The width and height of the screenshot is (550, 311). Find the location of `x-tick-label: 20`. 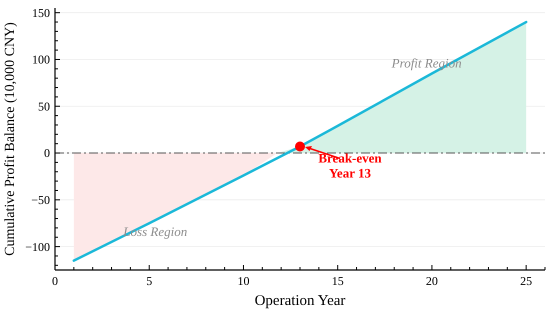

x-tick-label: 20 is located at coordinates (432, 281).